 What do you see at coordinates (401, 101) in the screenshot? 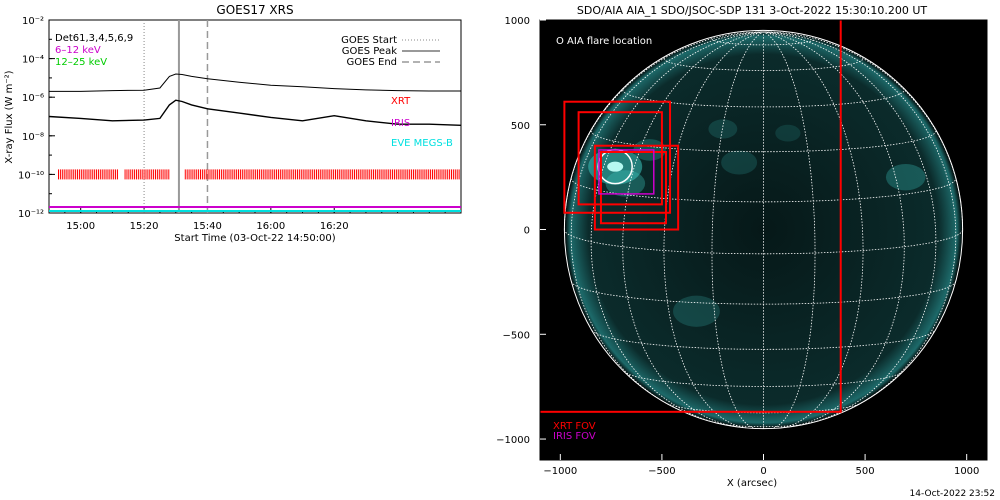
I see `instrument-label: XRT` at bounding box center [401, 101].